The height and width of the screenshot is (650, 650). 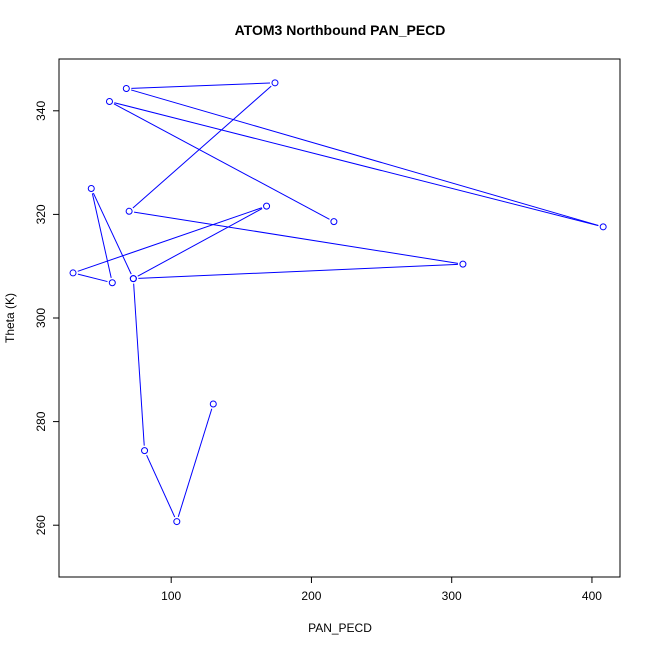 I want to click on x-tick-label: 400, so click(x=592, y=596).